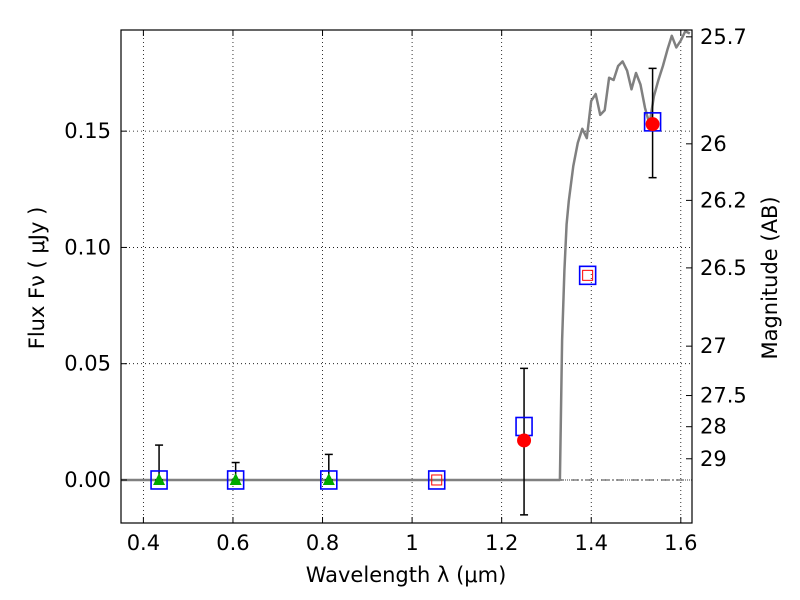 The width and height of the screenshot is (800, 600). Describe the element at coordinates (37, 278) in the screenshot. I see `y-axis-label: Flux Fν ( μJy )` at that location.